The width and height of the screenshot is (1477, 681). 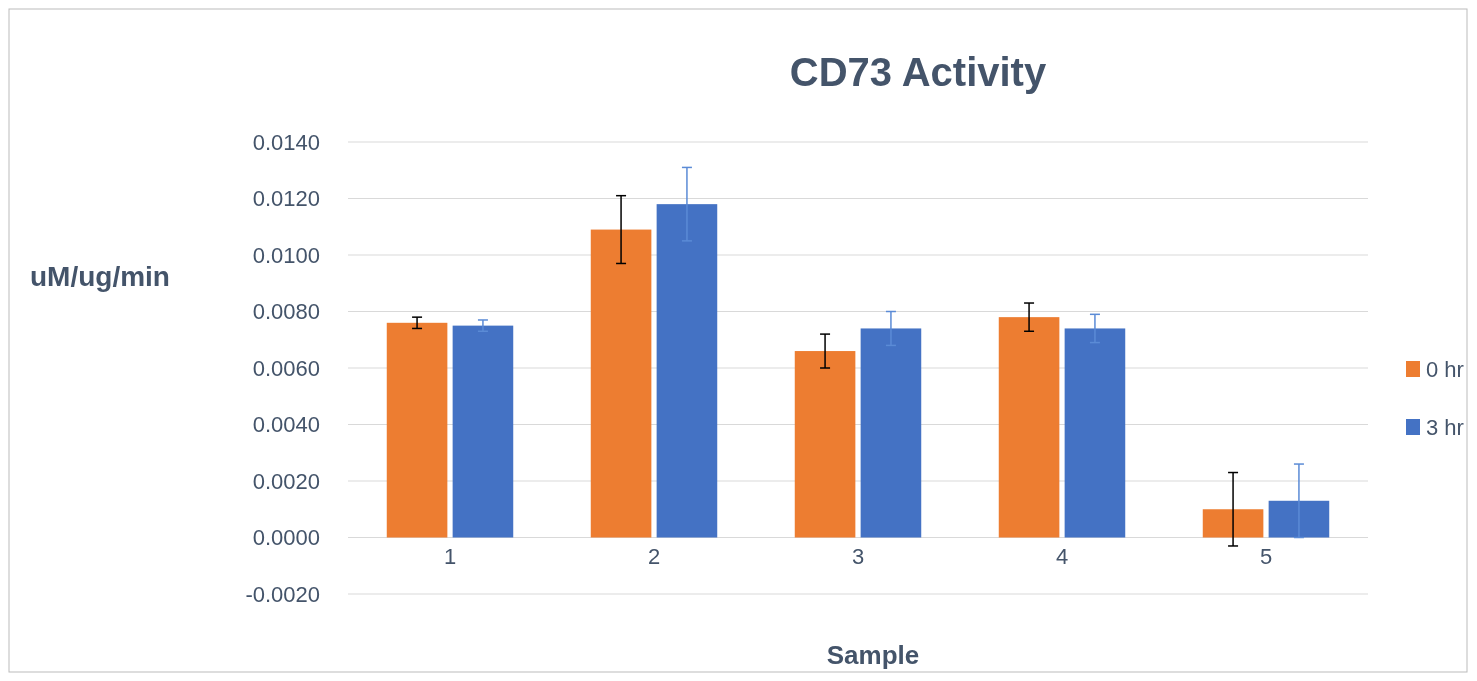 I want to click on x-axis-title: Sample, so click(x=873, y=655).